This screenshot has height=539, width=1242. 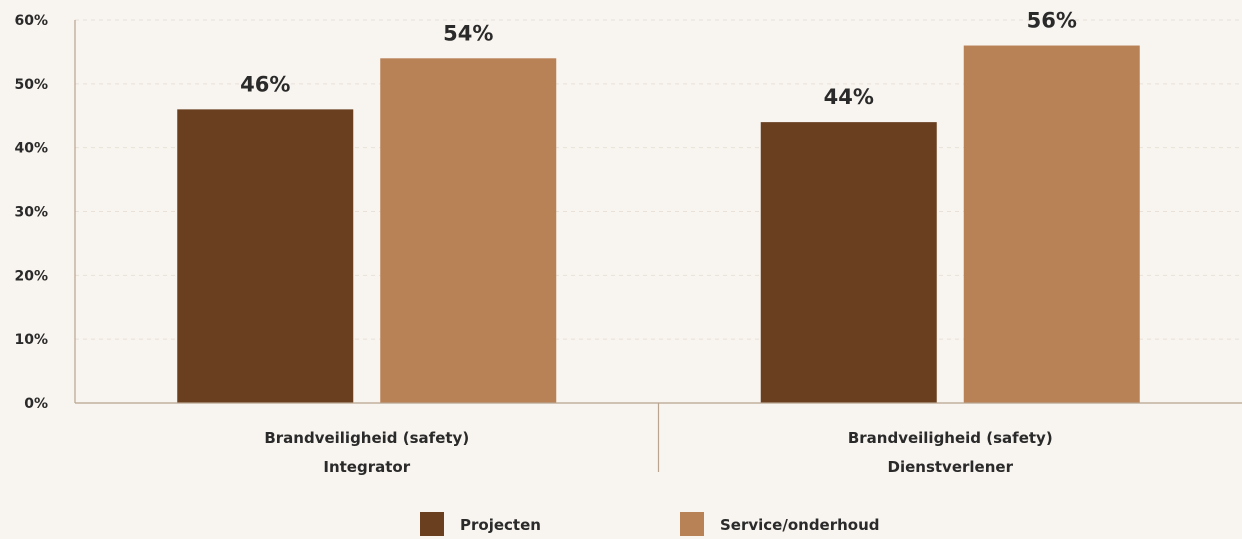 What do you see at coordinates (849, 97) in the screenshot?
I see `data-label: 44%` at bounding box center [849, 97].